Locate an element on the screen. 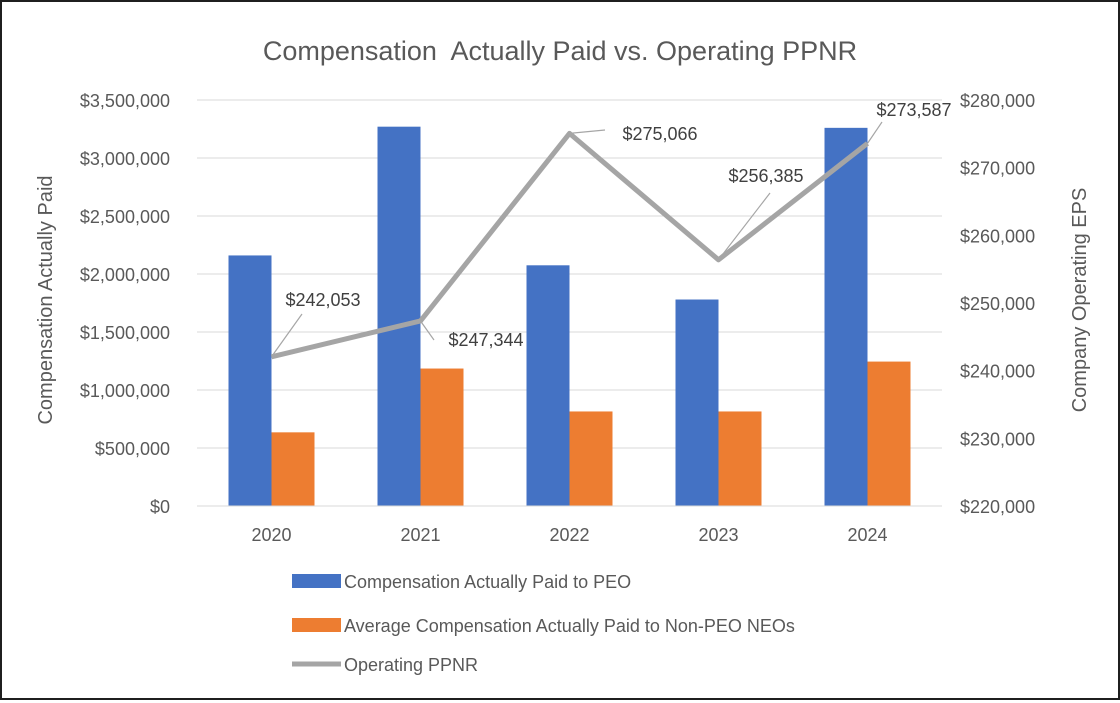 The width and height of the screenshot is (1120, 703). x-tick-label: 2023 is located at coordinates (718, 535).